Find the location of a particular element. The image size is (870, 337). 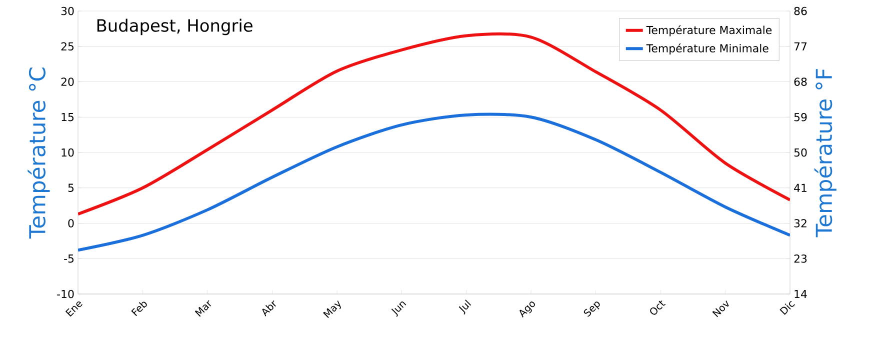

chart-title: Budapest, Hongrie is located at coordinates (174, 27).